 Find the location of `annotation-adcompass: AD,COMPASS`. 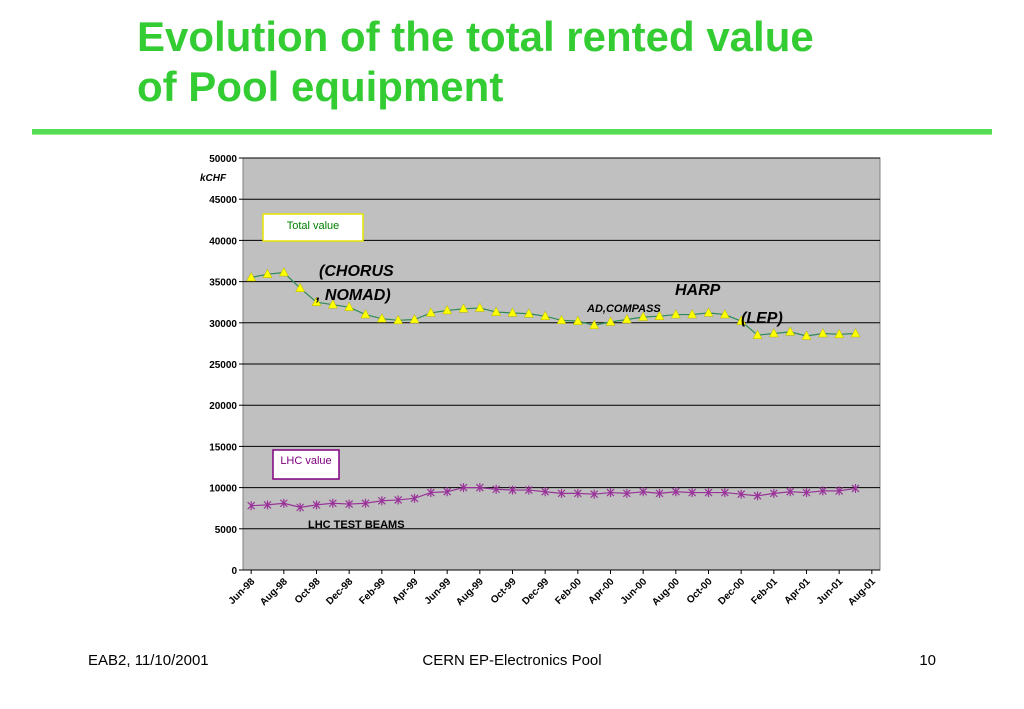

annotation-adcompass: AD,COMPASS is located at coordinates (623, 309).